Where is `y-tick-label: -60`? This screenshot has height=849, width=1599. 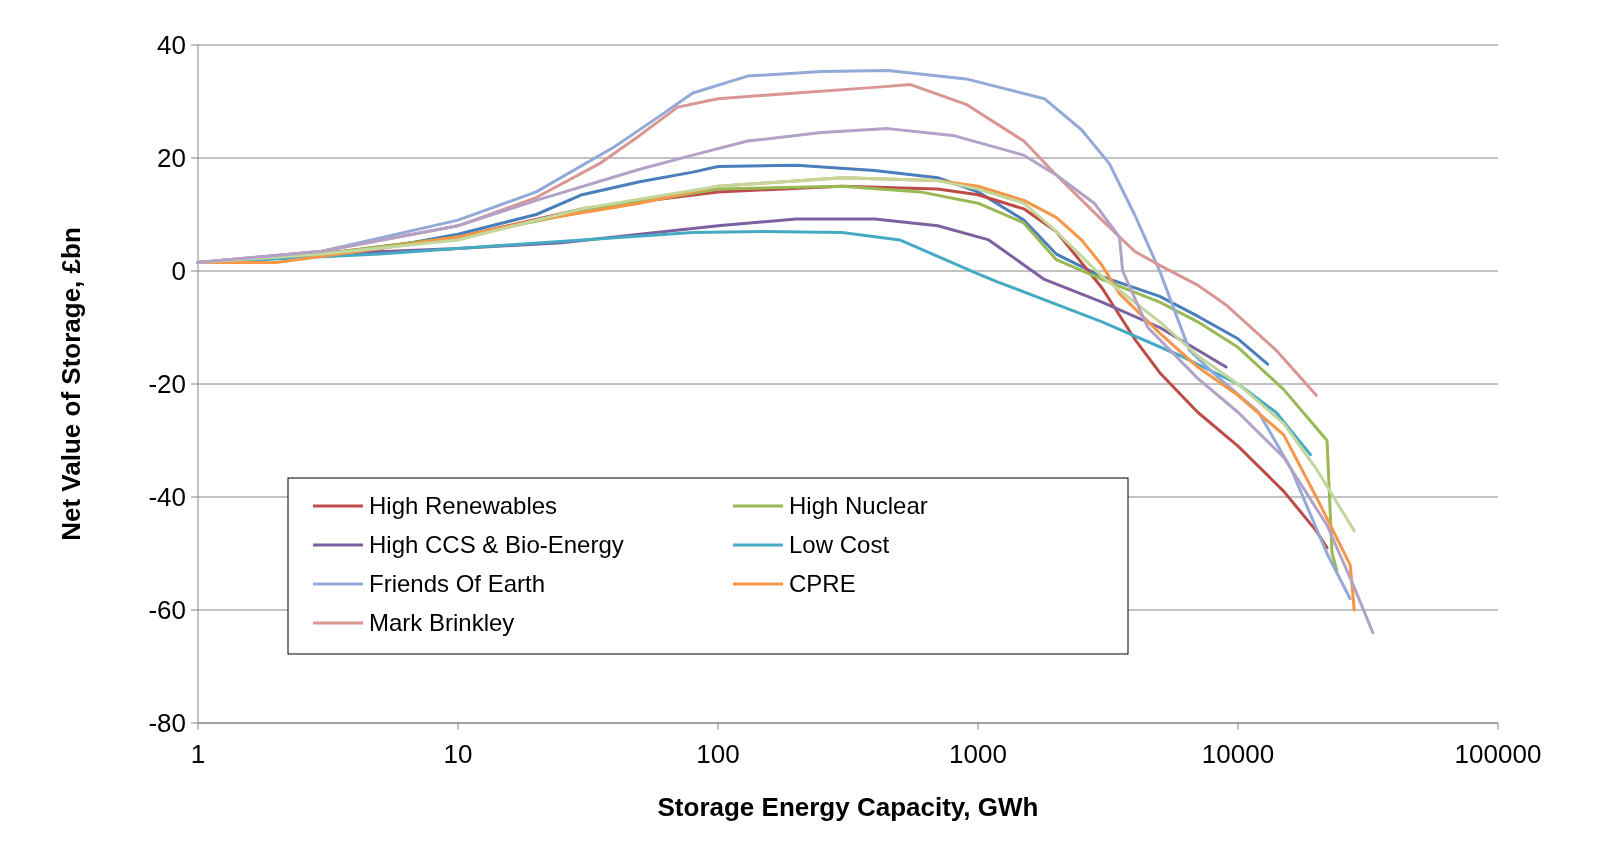 y-tick-label: -60 is located at coordinates (167, 610).